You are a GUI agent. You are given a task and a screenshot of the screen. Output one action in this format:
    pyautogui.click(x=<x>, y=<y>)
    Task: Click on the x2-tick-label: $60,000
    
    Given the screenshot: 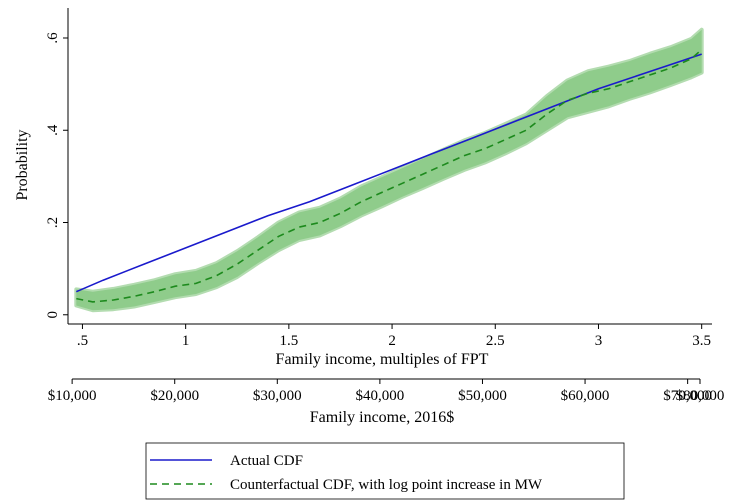 What is the action you would take?
    pyautogui.click(x=585, y=396)
    